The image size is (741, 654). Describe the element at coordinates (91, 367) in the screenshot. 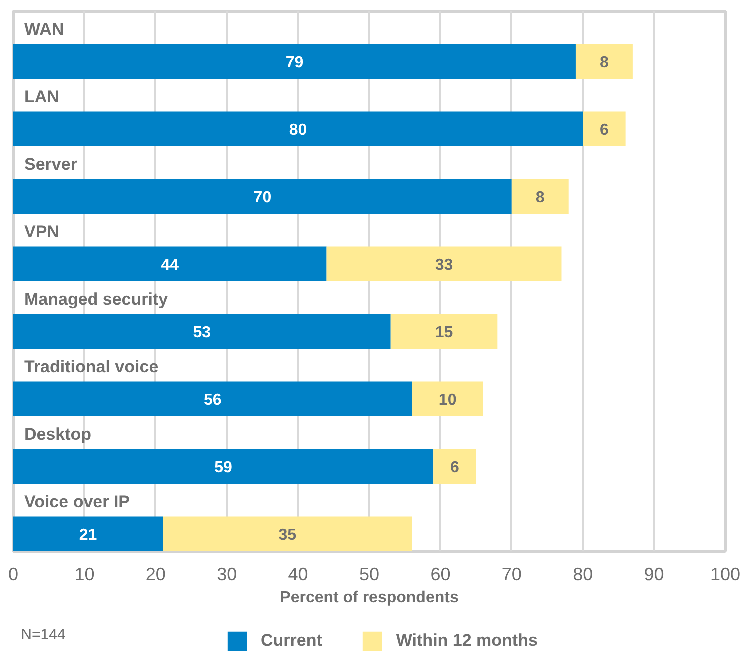

I see `y-tick-label: Traditional voice` at that location.